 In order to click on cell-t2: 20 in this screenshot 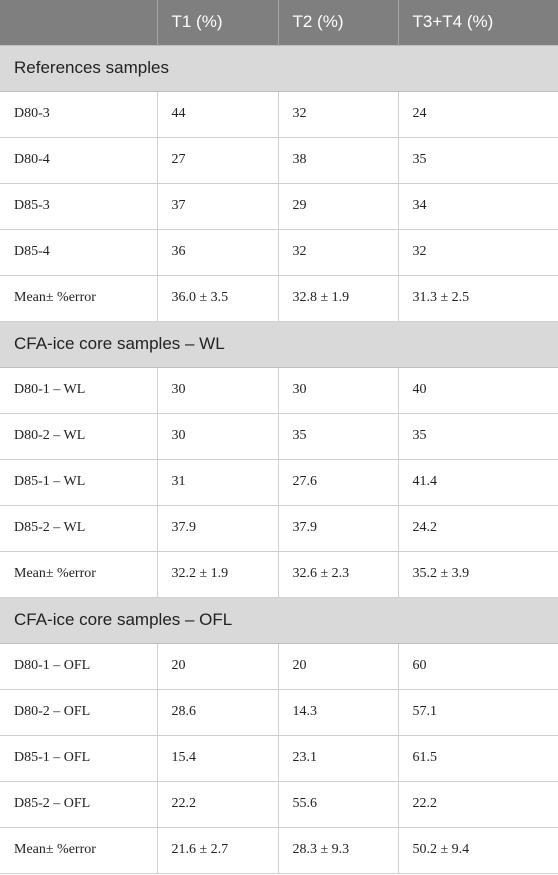, I will do `click(338, 666)`.